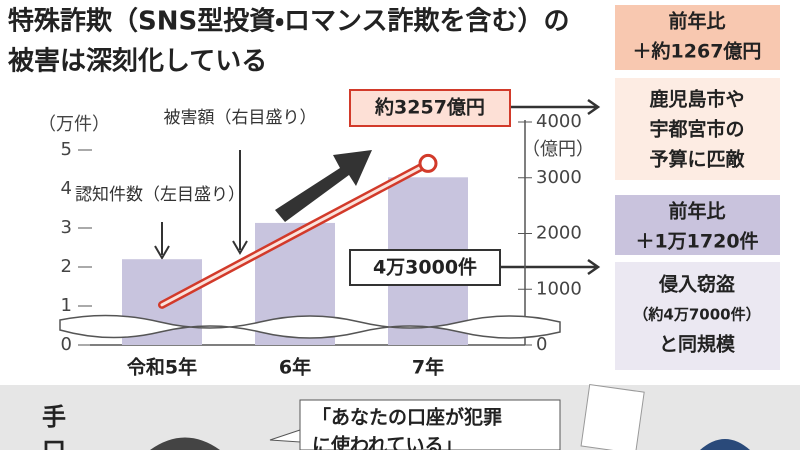  What do you see at coordinates (137, 62) in the screenshot?
I see `title: 被害は深刻化している` at bounding box center [137, 62].